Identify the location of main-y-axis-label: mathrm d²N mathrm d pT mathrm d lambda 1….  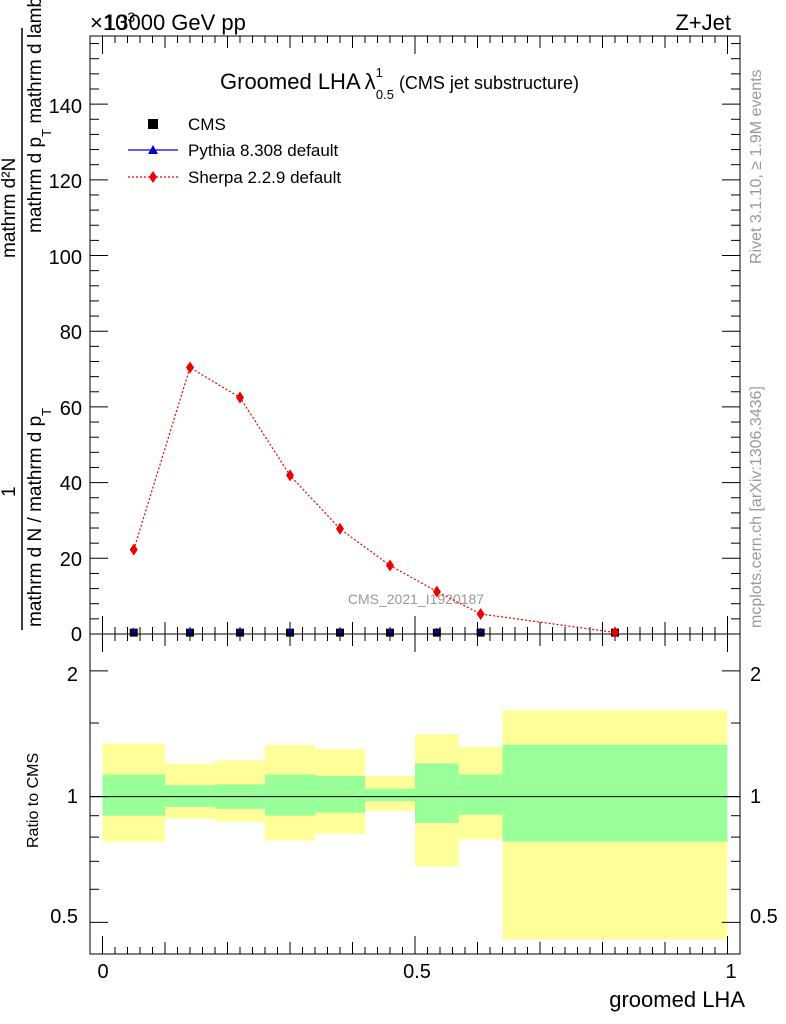
(27, 315).